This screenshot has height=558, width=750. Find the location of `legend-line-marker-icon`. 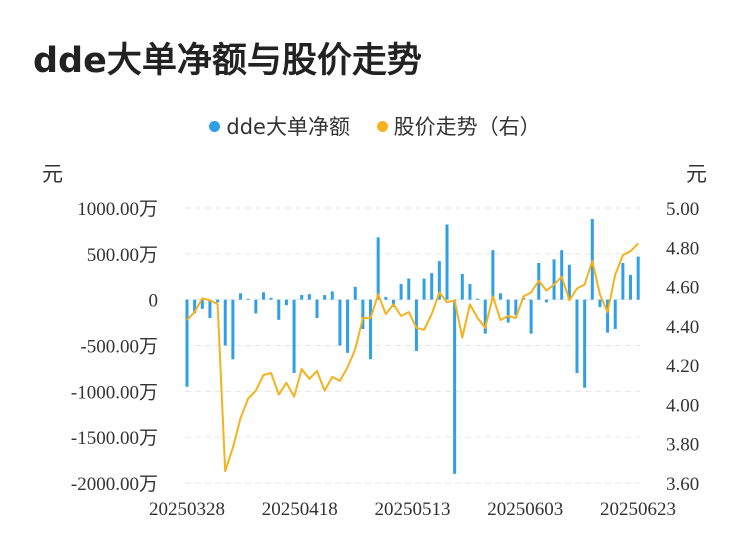

legend-line-marker-icon is located at coordinates (382, 126).